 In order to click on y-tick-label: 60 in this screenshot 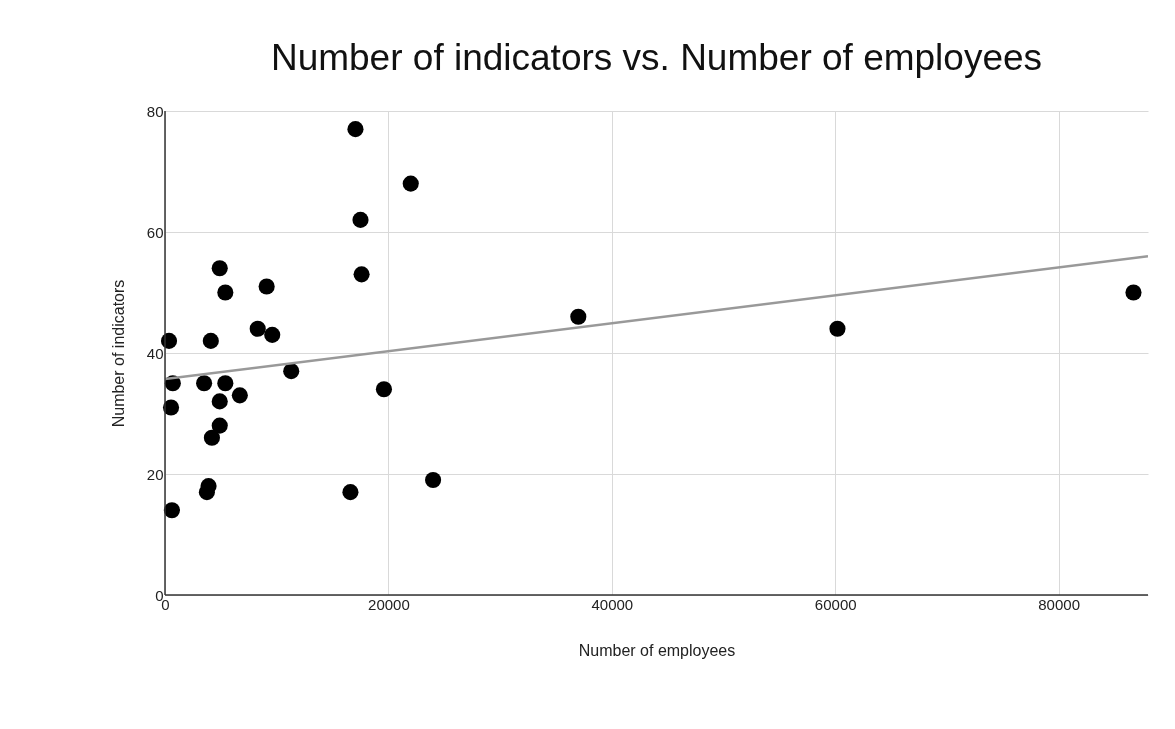, I will do `click(155, 232)`.